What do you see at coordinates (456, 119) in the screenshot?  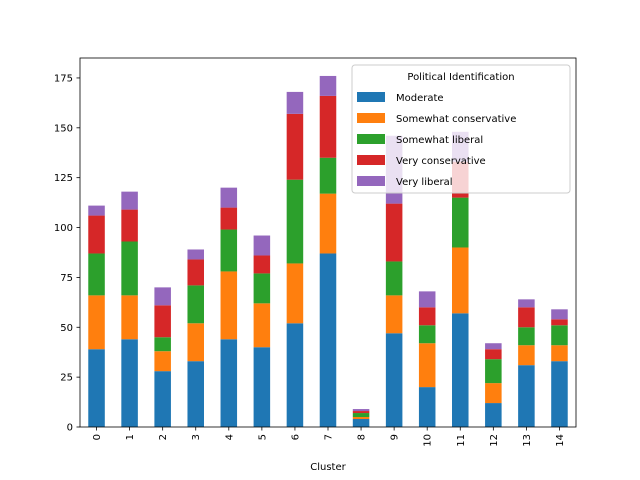 I see `legend-label-somewhat-conservative: Somewhat conservative` at bounding box center [456, 119].